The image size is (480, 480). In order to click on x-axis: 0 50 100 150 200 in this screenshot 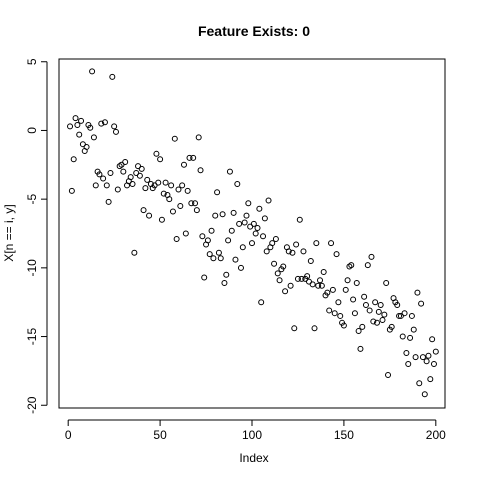, I will do `click(255, 430)`.